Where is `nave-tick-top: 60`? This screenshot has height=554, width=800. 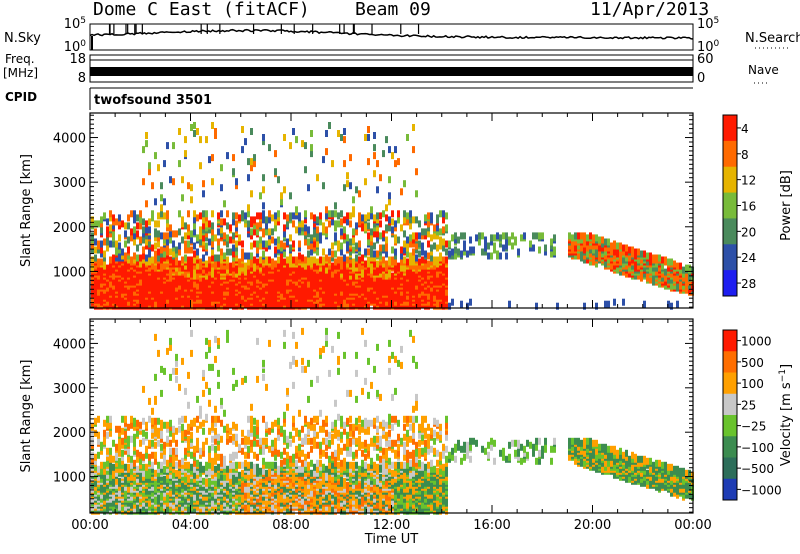
nave-tick-top: 60 is located at coordinates (705, 59).